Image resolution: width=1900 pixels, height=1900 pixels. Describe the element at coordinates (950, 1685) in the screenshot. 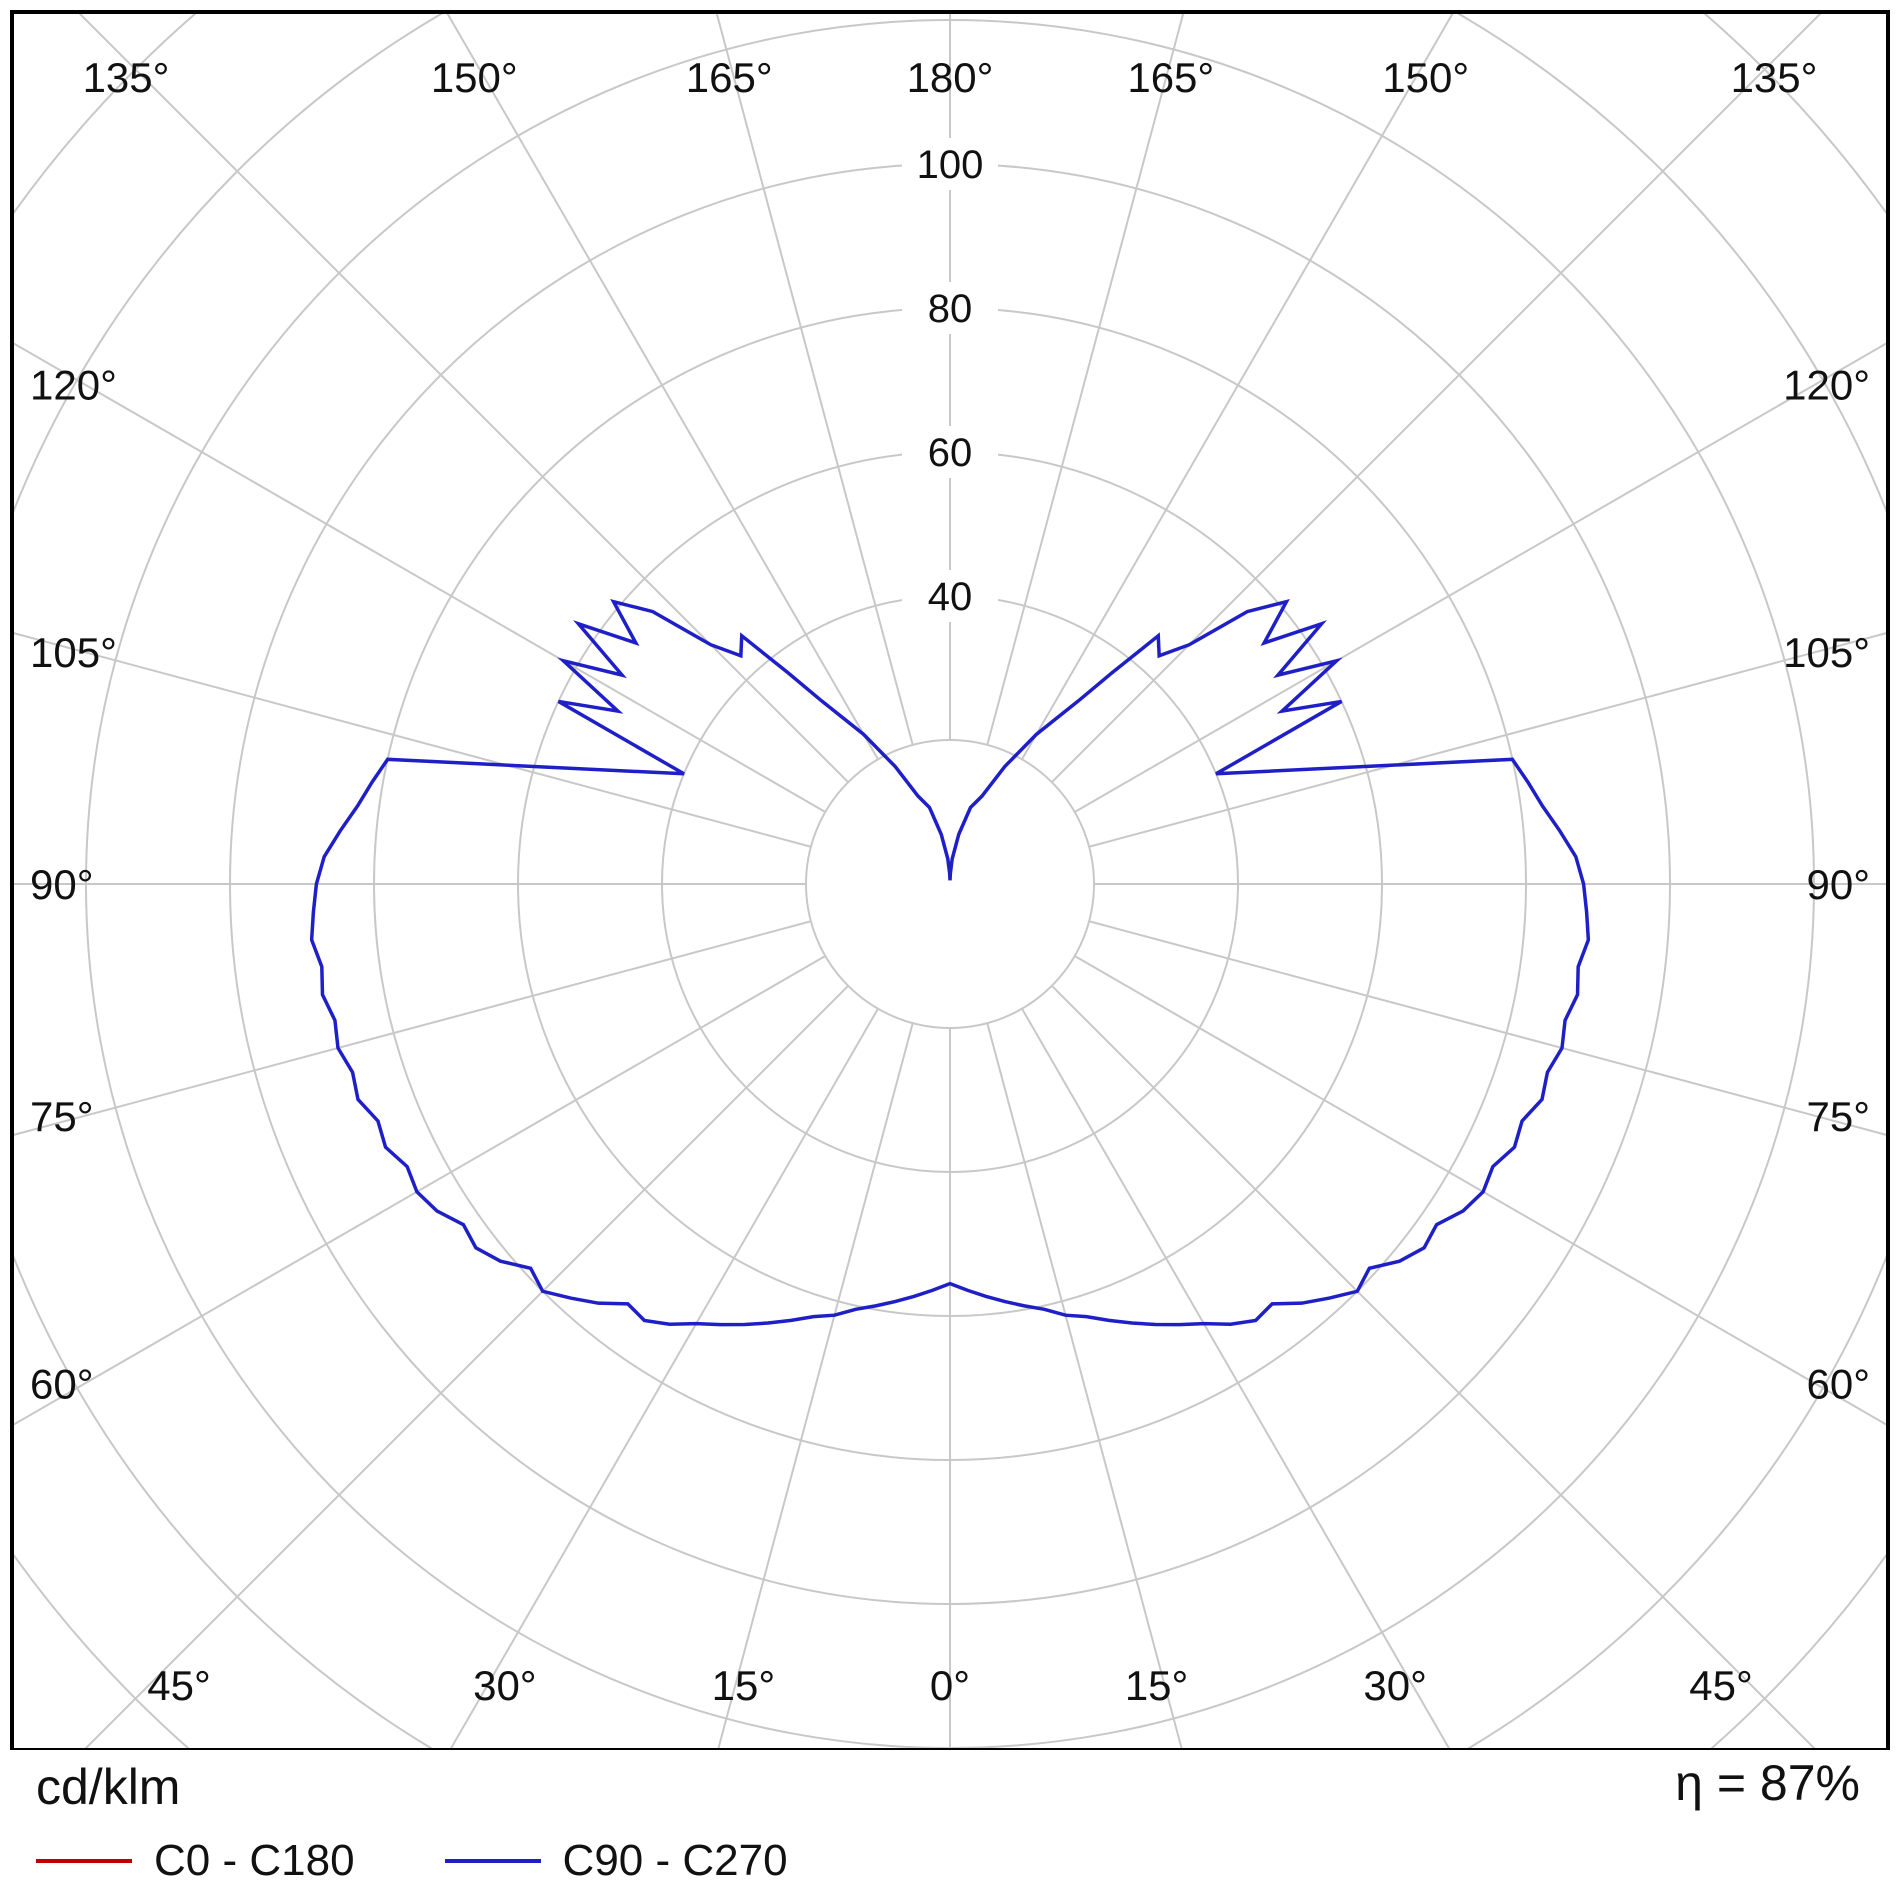

I see `angle-label: 0°` at that location.